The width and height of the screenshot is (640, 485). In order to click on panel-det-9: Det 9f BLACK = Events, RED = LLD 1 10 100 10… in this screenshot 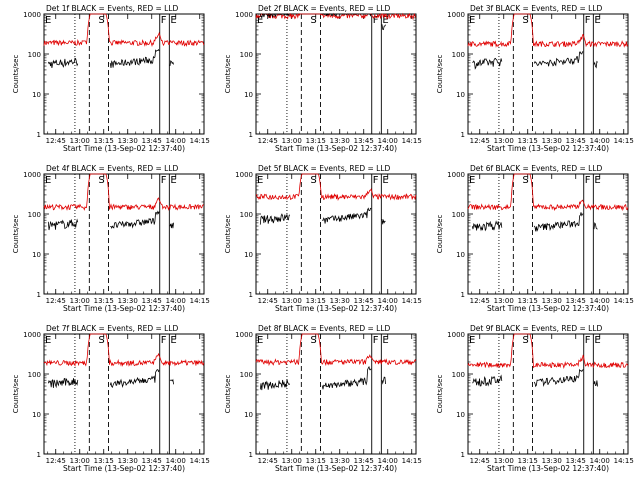, I will do `click(535, 398)`.